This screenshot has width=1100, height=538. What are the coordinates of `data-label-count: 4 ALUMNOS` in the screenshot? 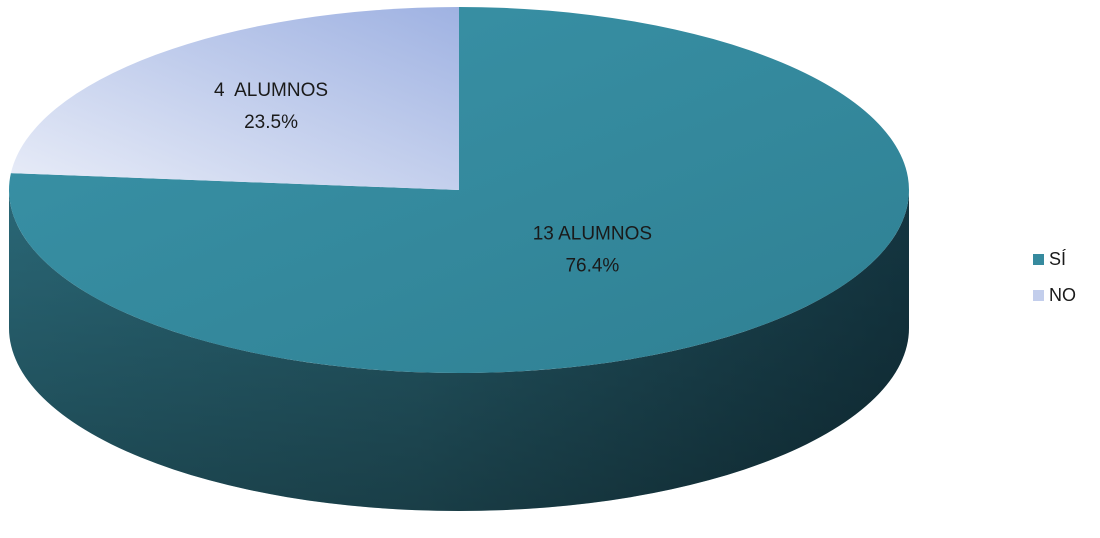 It's located at (271, 90).